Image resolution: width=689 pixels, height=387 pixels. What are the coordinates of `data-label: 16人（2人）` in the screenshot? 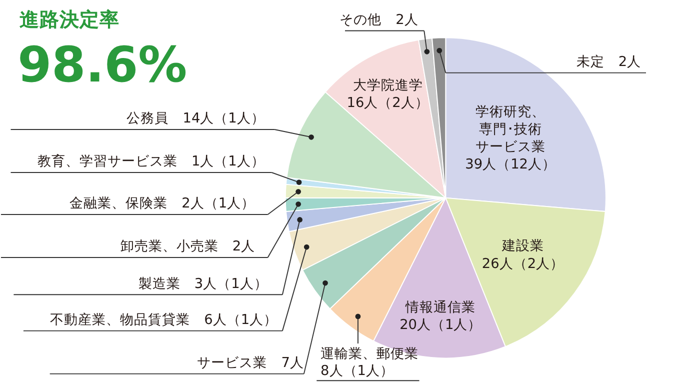 It's located at (387, 103).